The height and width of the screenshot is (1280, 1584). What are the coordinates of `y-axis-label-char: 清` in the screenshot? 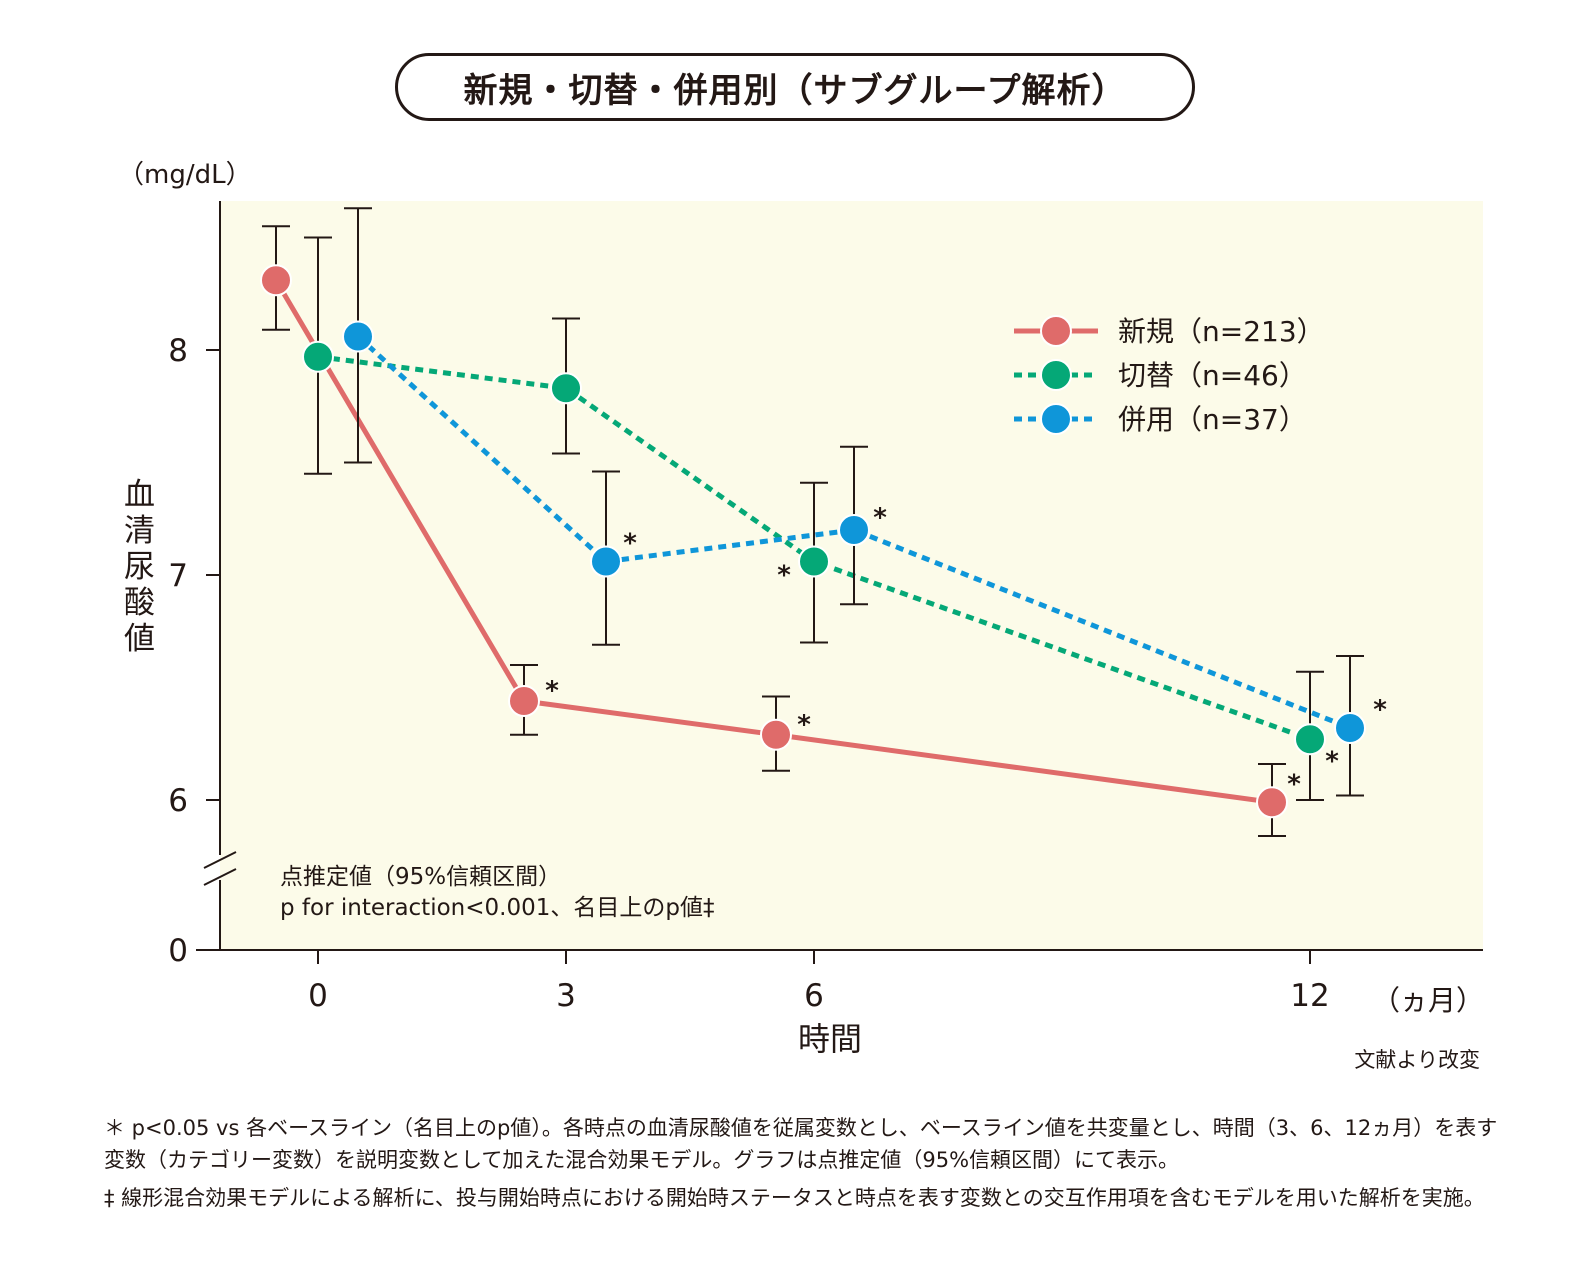 It's located at (139, 531).